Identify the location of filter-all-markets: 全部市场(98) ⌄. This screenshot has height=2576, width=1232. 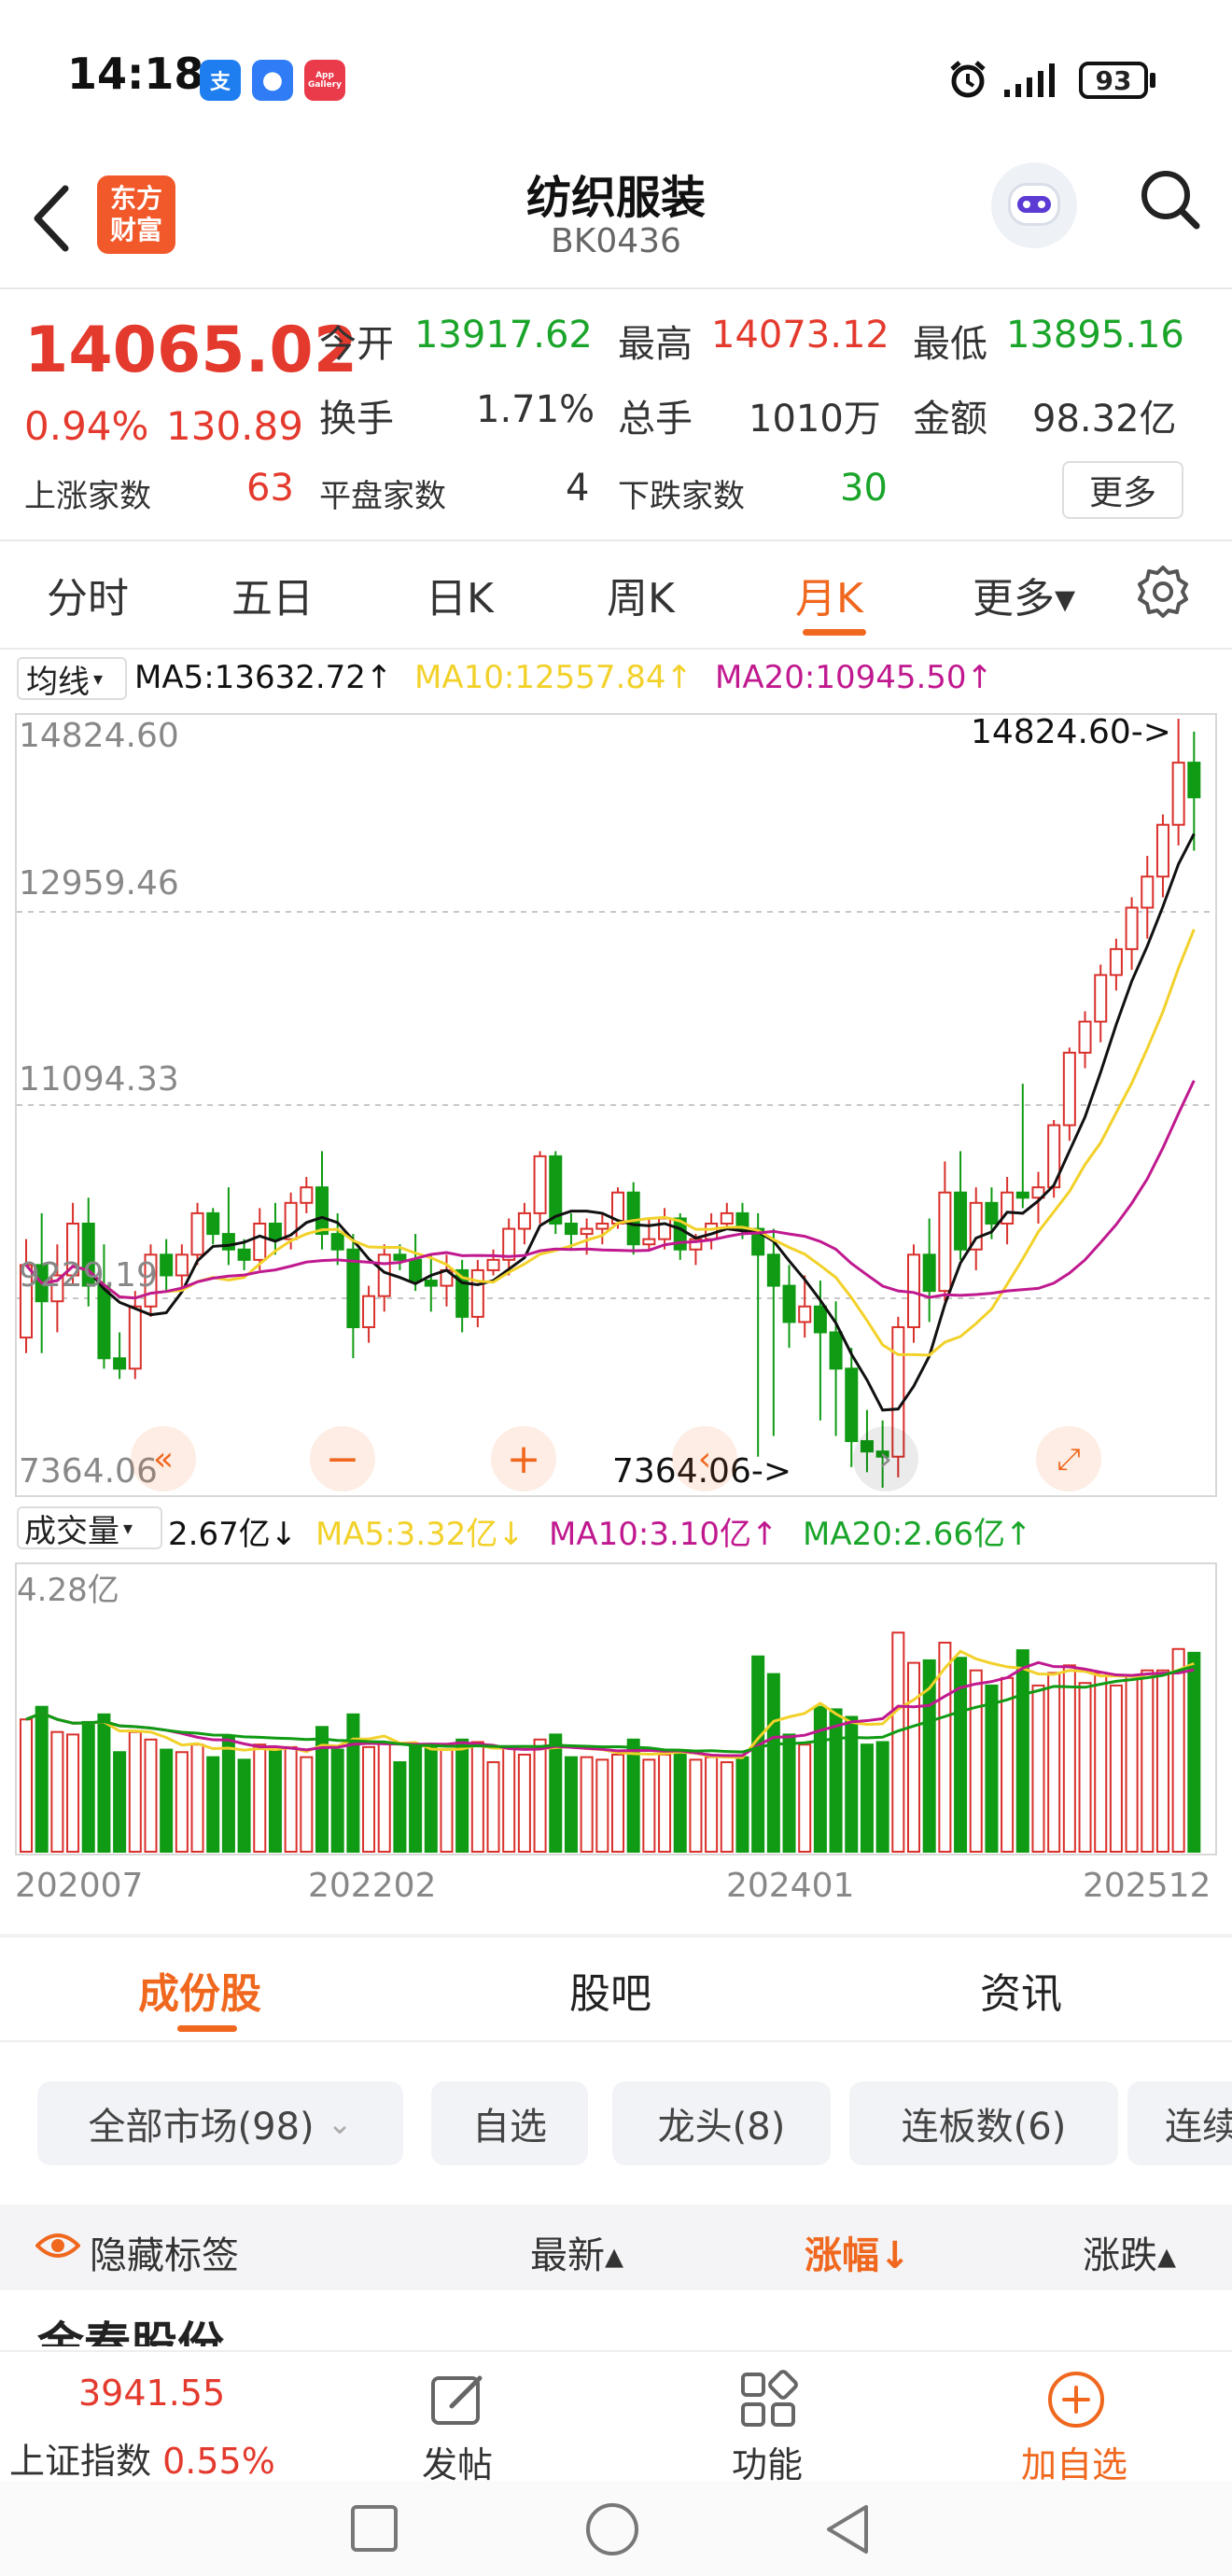
(220, 2123).